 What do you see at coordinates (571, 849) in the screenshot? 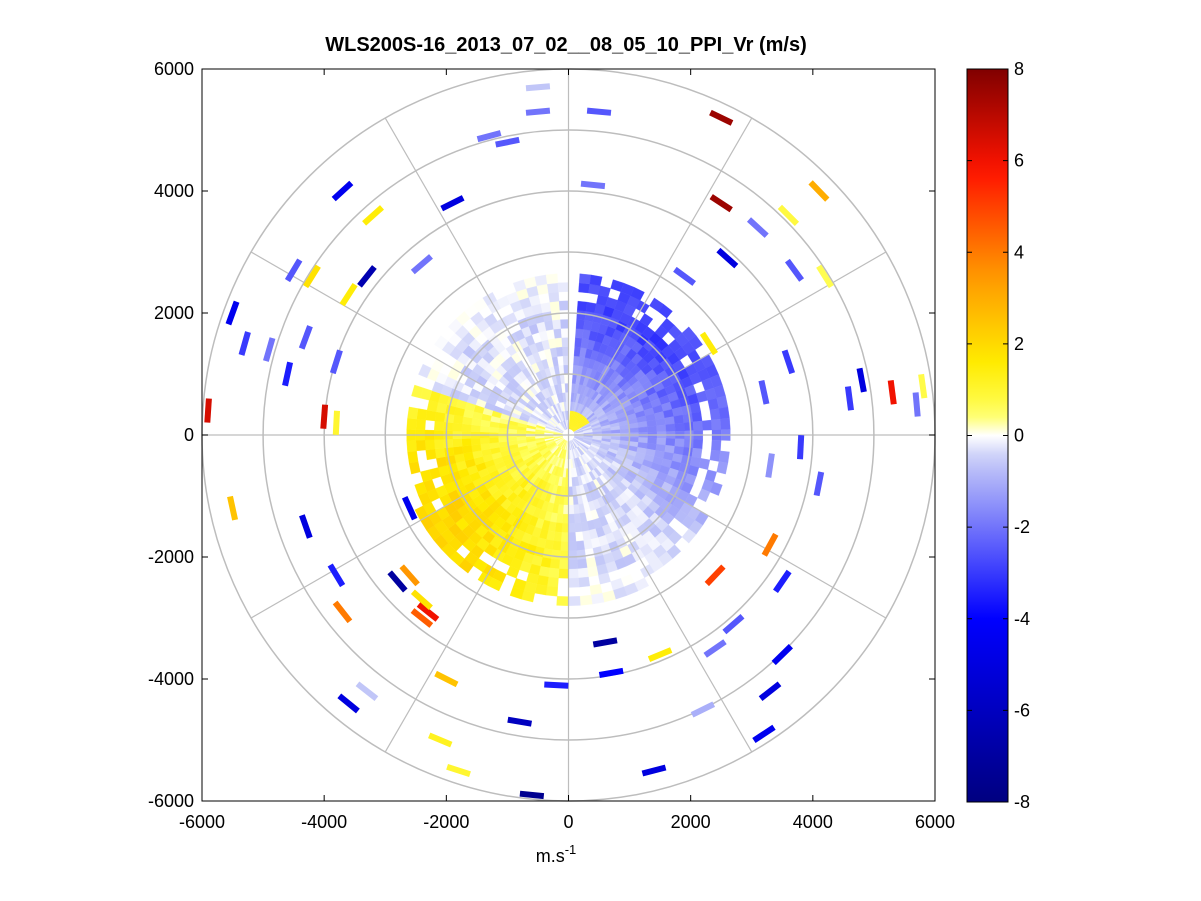
I see `x-axis-label-superscript: -1` at bounding box center [571, 849].